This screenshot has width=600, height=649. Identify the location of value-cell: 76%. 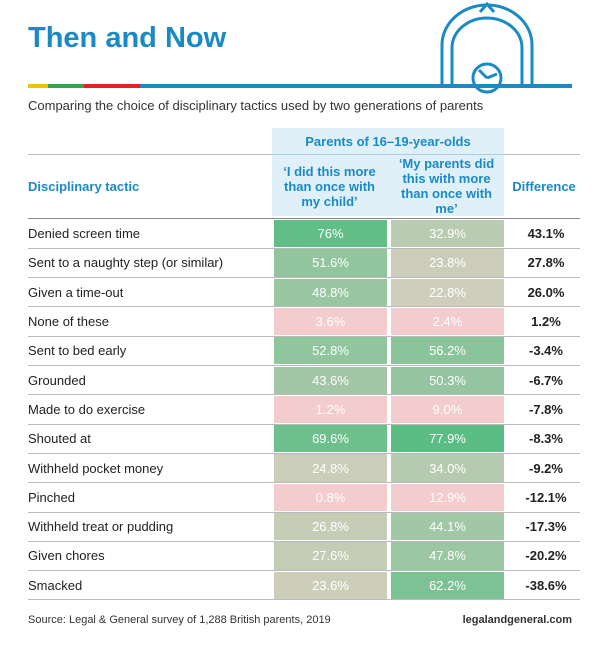
(330, 234).